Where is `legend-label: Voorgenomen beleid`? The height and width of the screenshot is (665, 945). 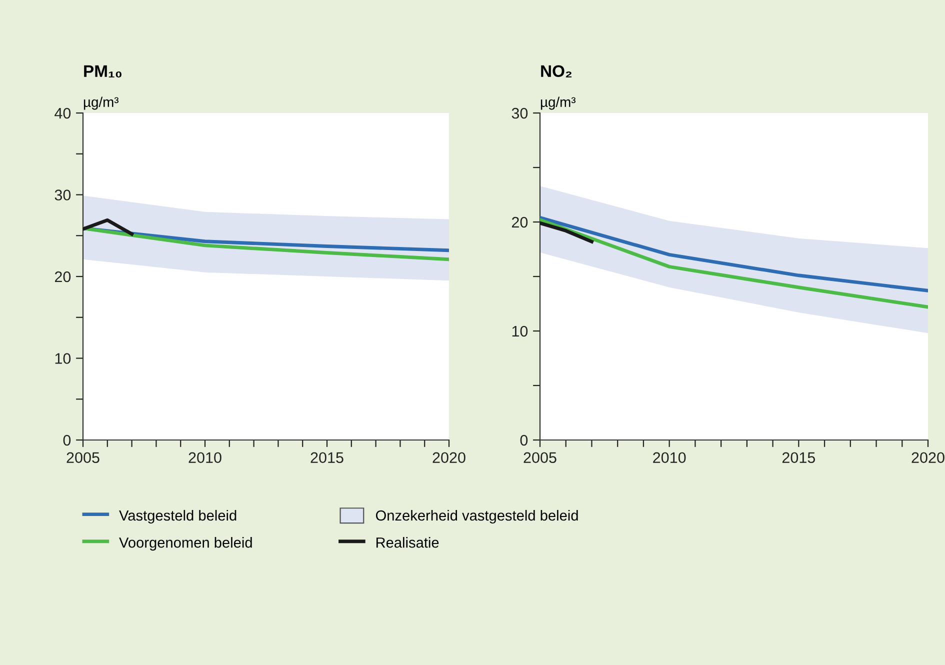 legend-label: Voorgenomen beleid is located at coordinates (185, 544).